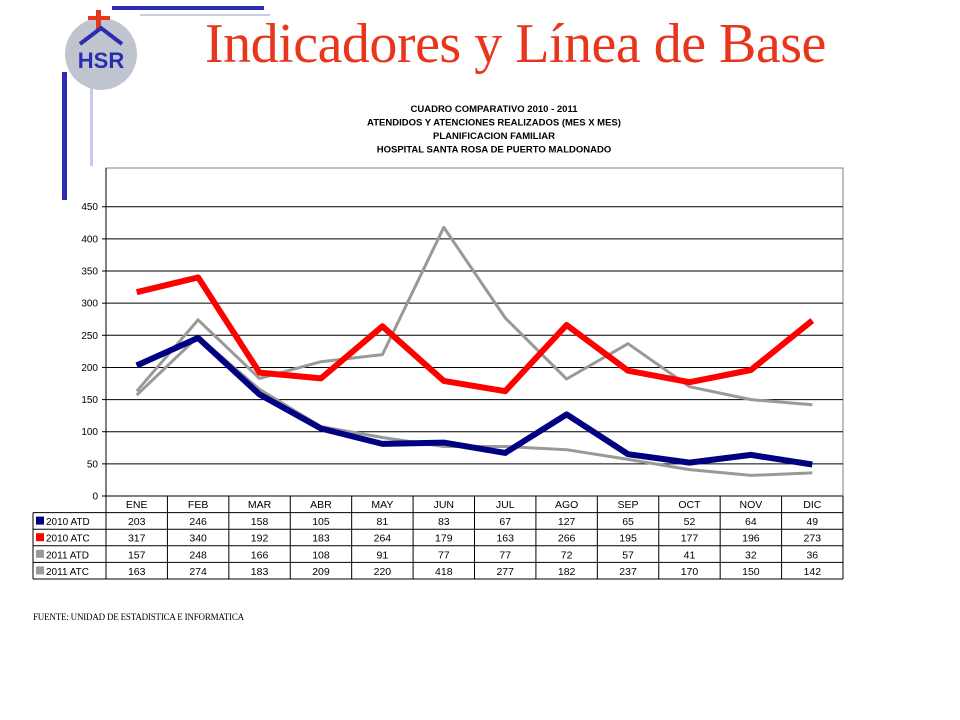 This screenshot has width=960, height=720. I want to click on x-category-label: NOV, so click(750, 505).